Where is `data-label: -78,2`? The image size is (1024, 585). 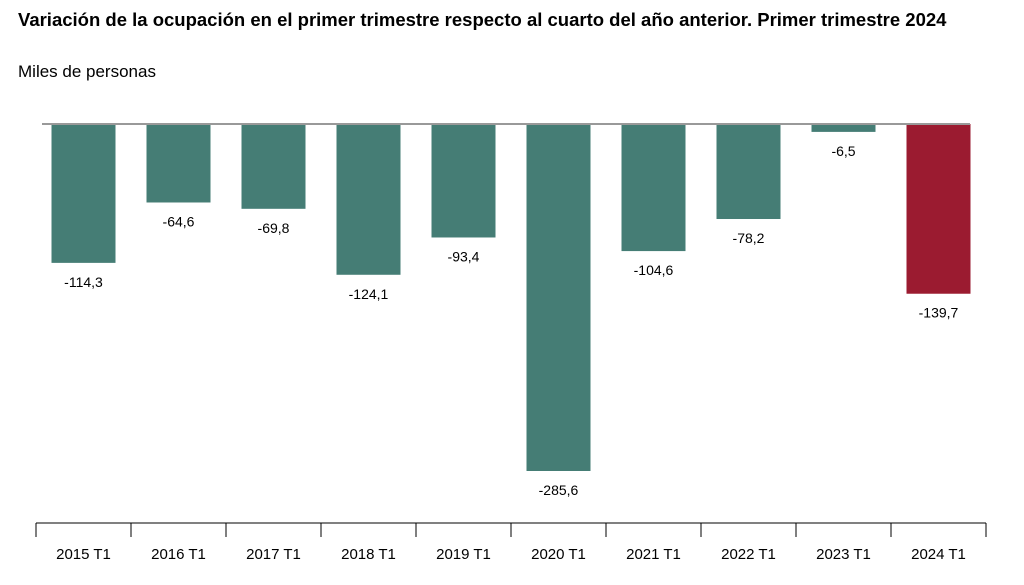
data-label: -78,2 is located at coordinates (749, 238).